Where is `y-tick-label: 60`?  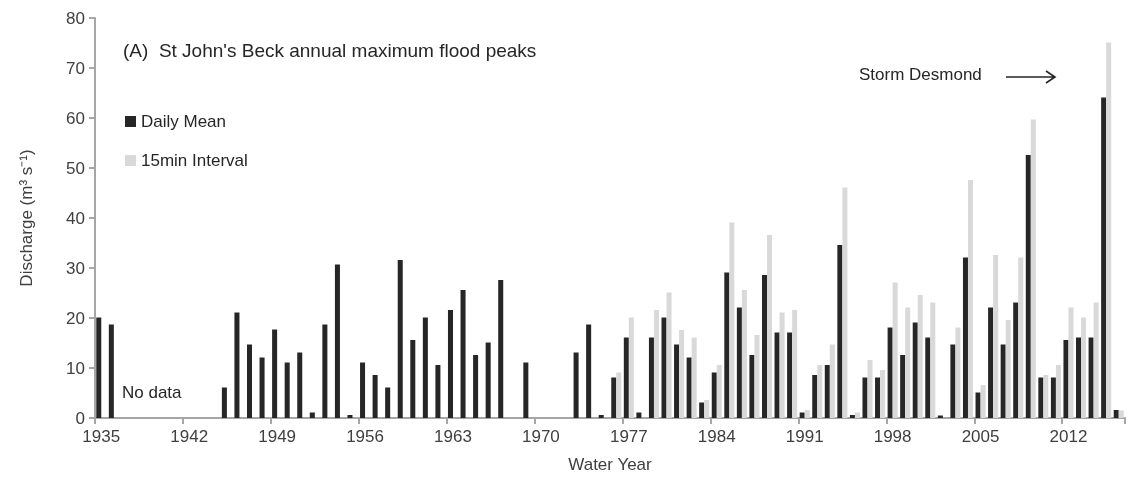 y-tick-label: 60 is located at coordinates (75, 118).